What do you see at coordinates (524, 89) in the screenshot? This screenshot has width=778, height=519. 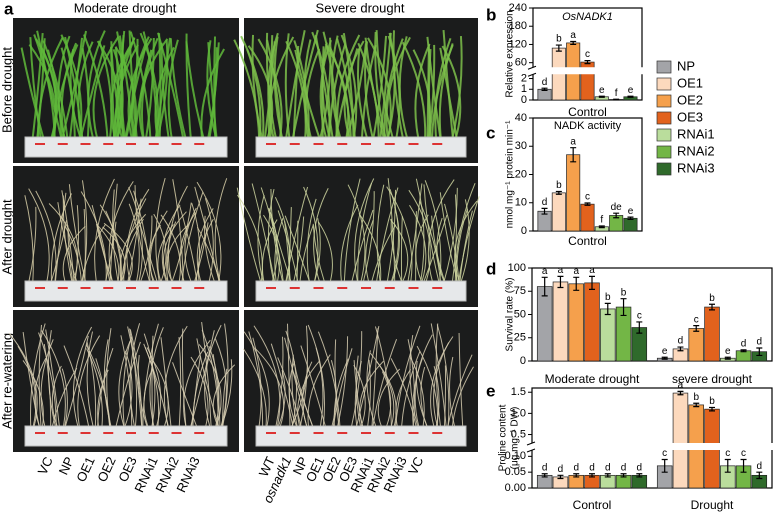 I see `y-tick-label: 1` at bounding box center [524, 89].